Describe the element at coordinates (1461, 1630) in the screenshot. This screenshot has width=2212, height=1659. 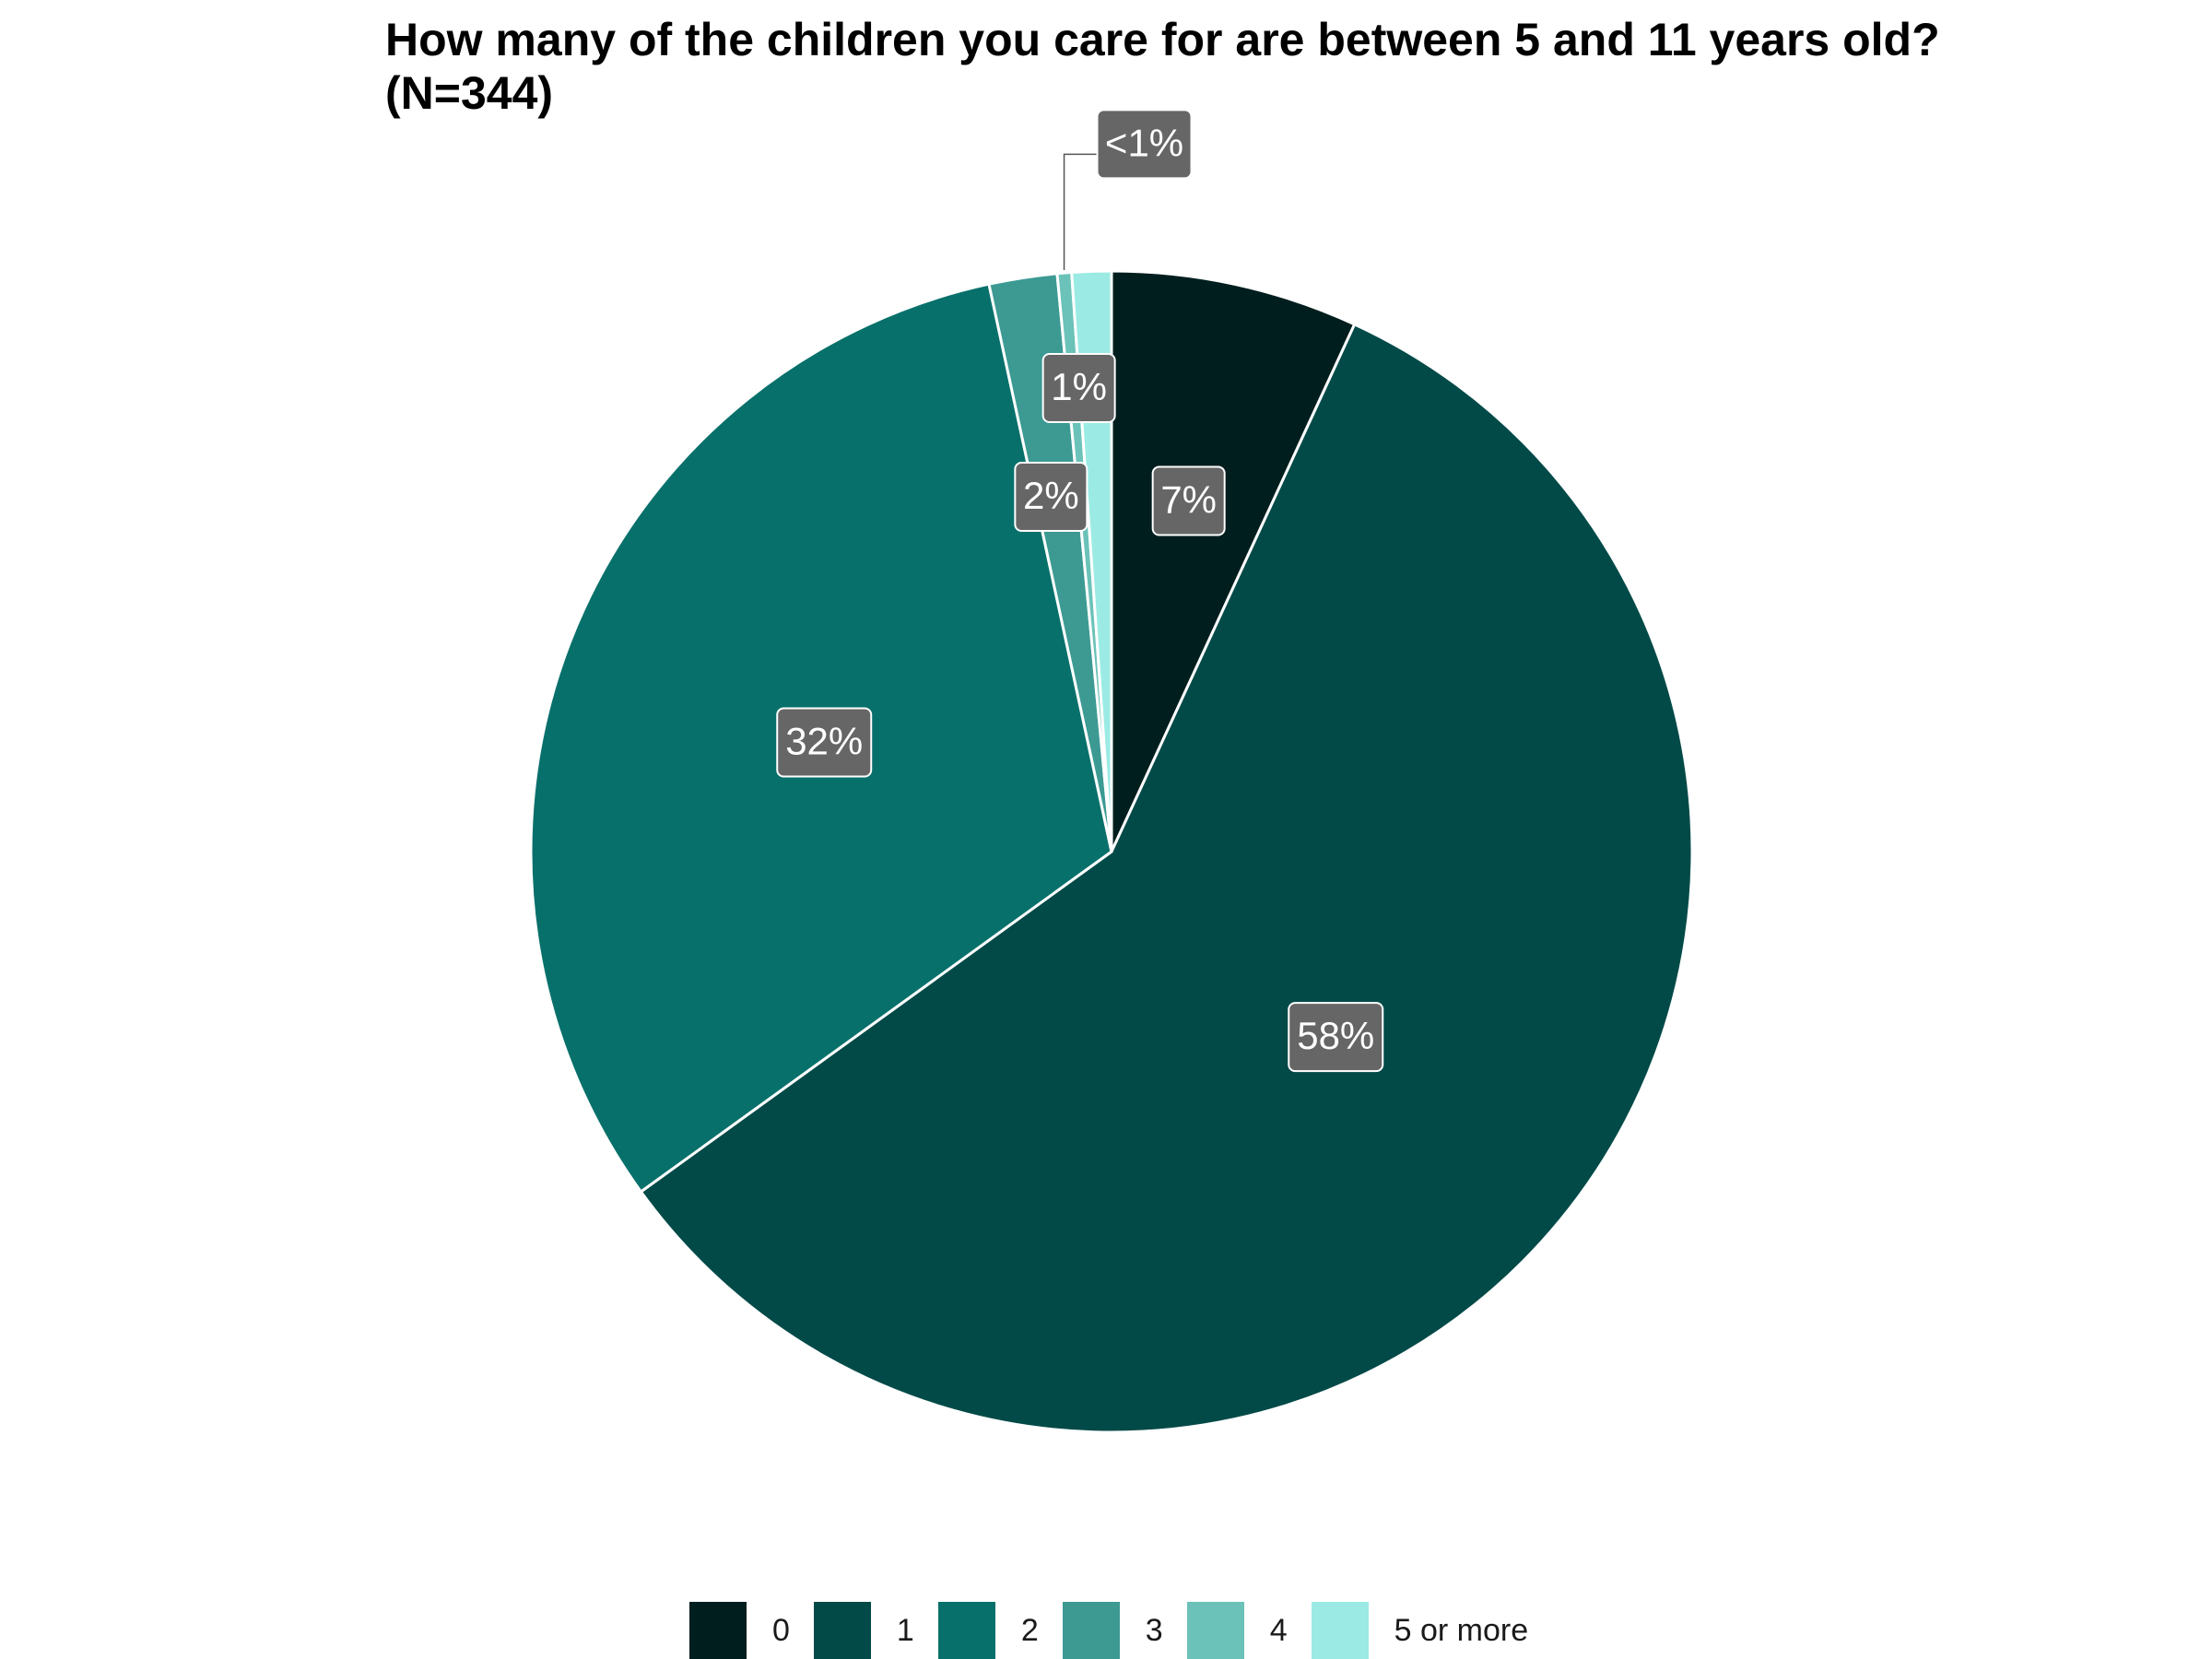
I see `legend-label: 5 or more` at that location.